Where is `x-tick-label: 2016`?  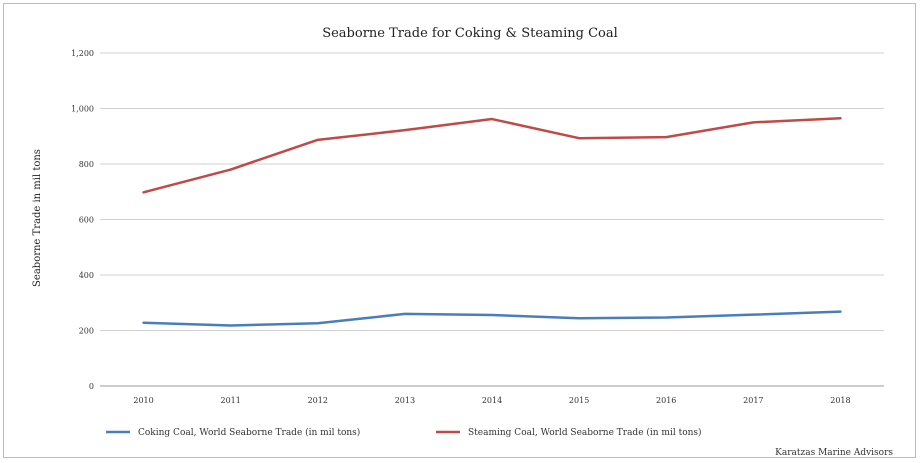 x-tick-label: 2016 is located at coordinates (666, 400).